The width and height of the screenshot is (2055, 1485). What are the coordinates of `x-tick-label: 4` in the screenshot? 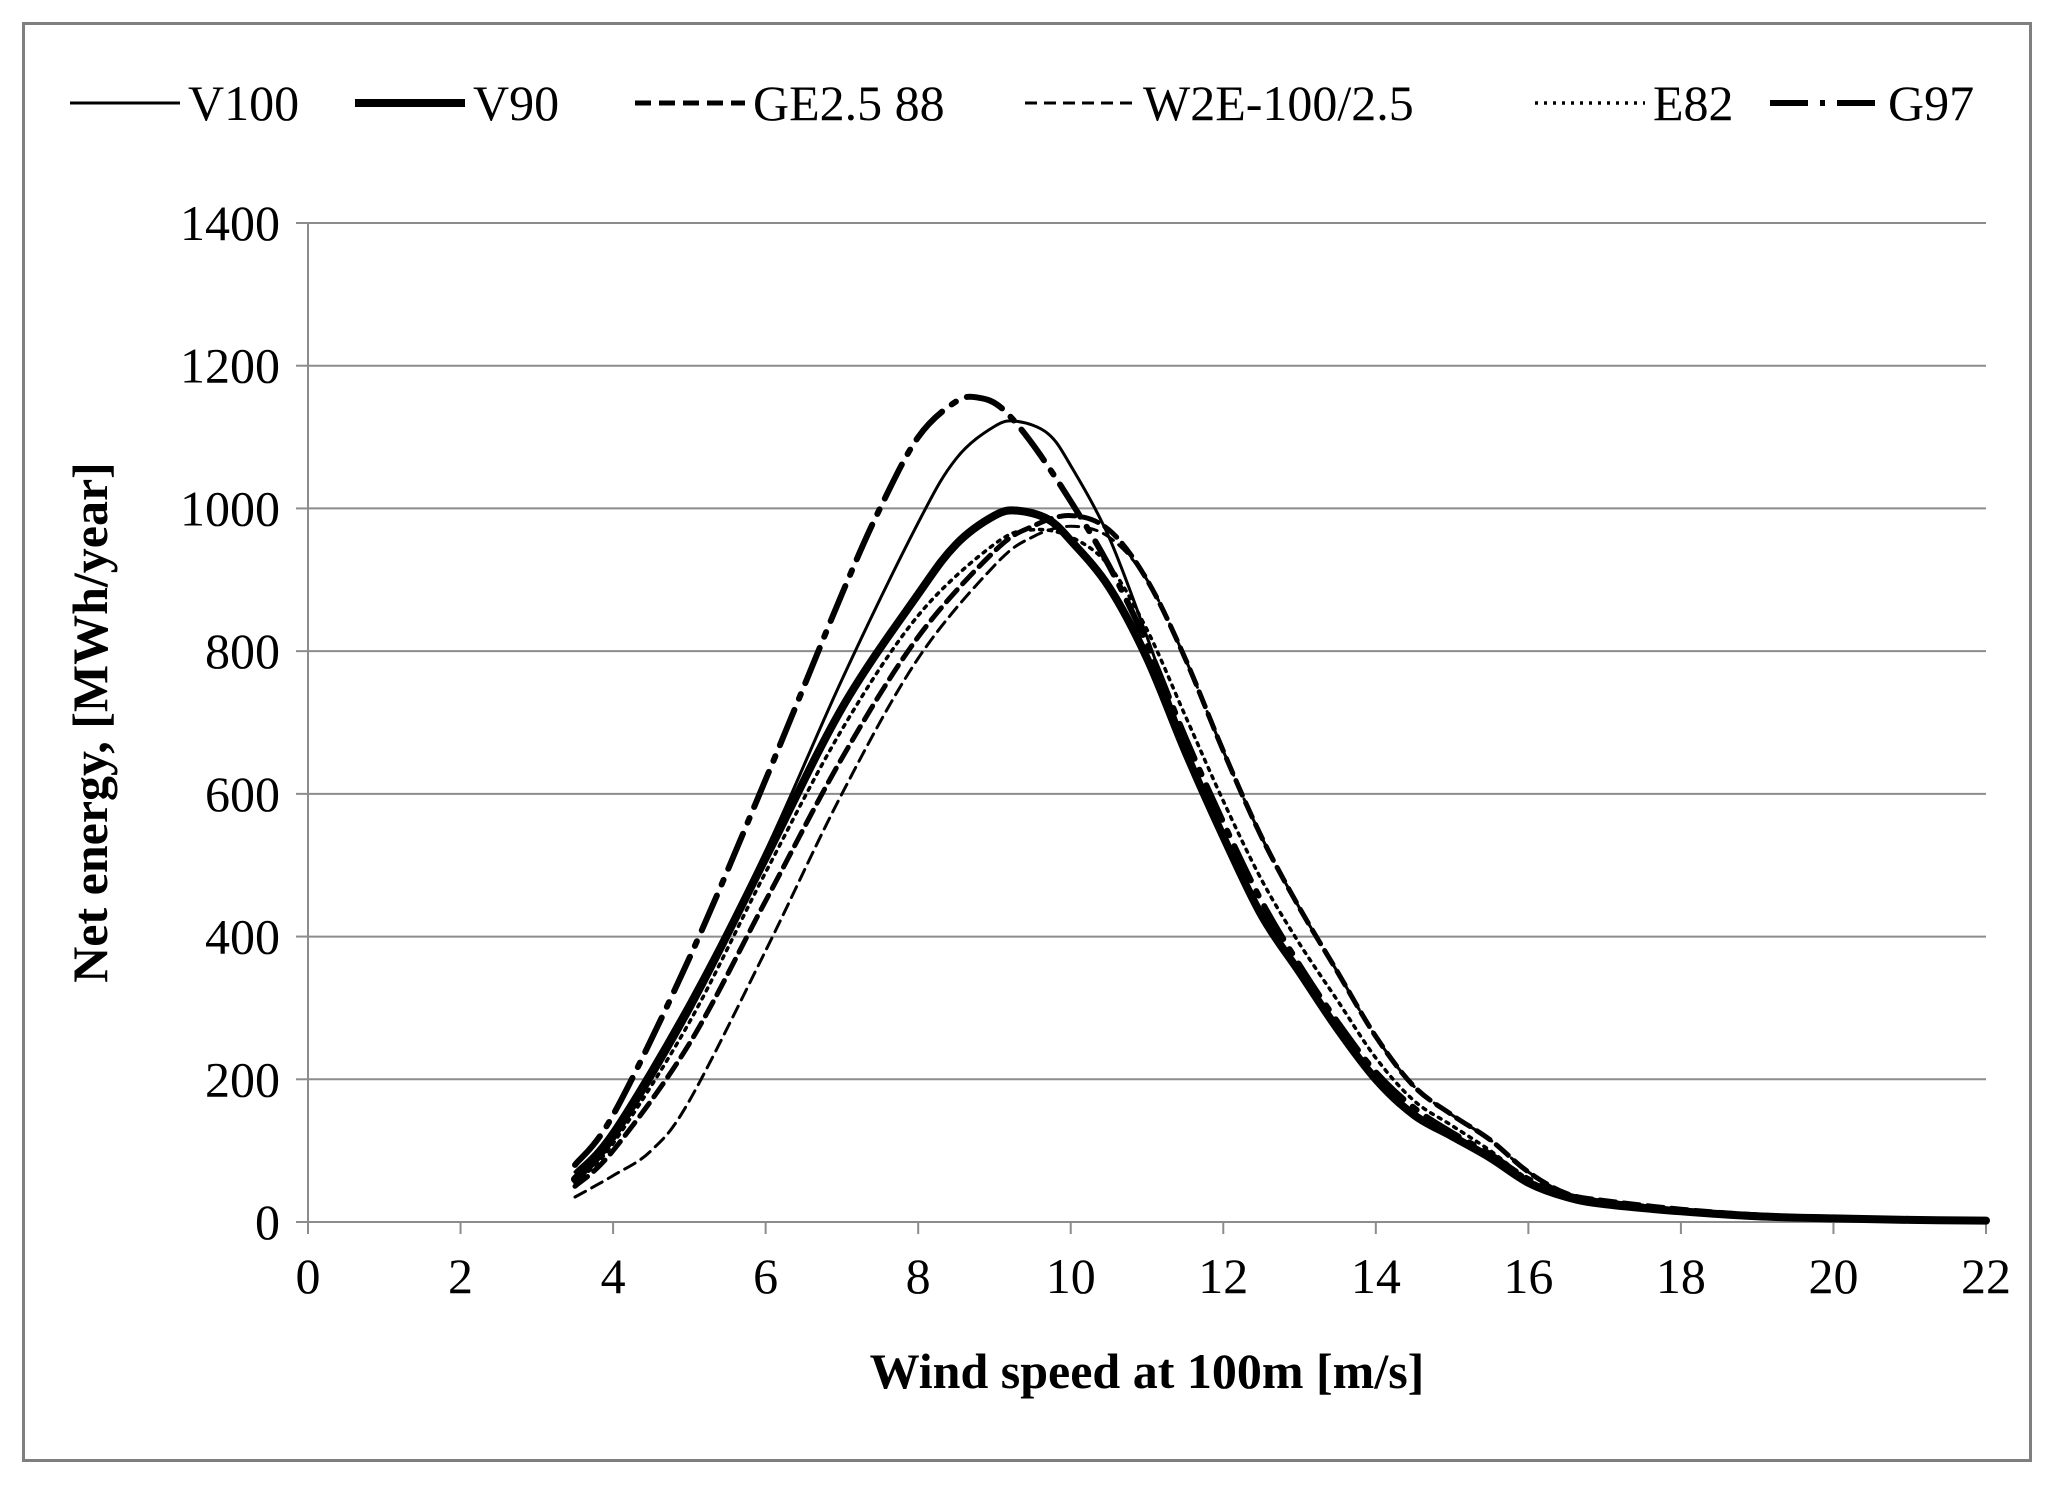 It's located at (613, 1276).